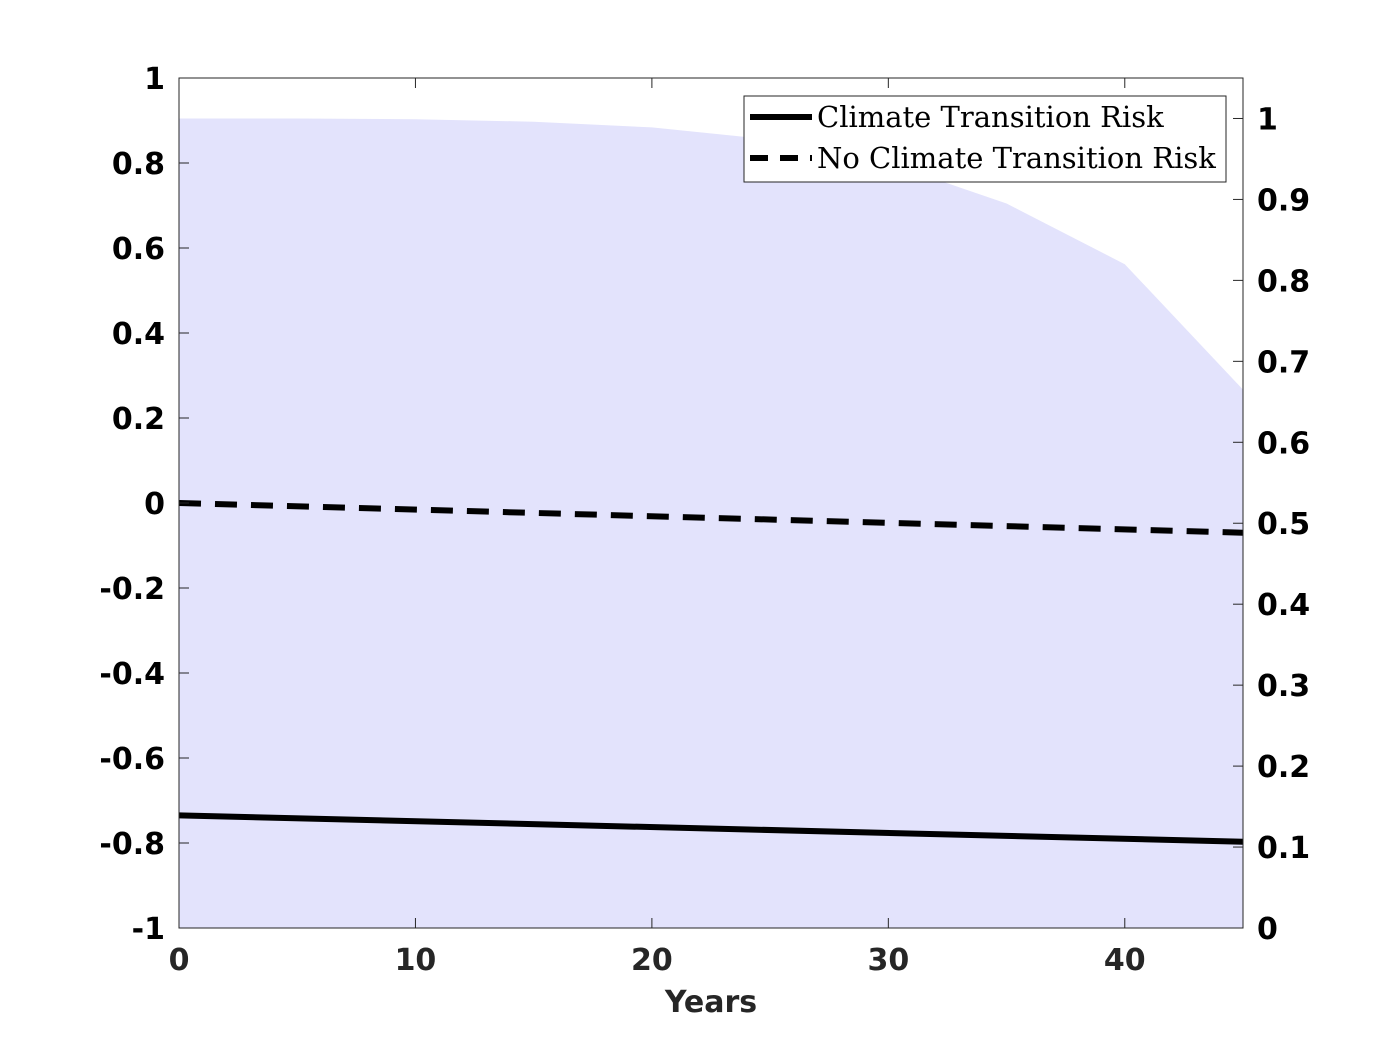 The height and width of the screenshot is (1044, 1375). I want to click on y-right-tick-label: 0, so click(1267, 929).